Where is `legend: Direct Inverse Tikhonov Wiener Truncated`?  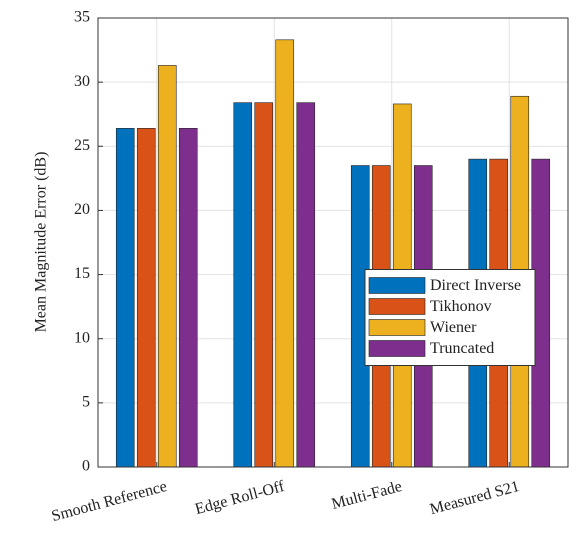 legend: Direct Inverse Tikhonov Wiener Truncated is located at coordinates (450, 317).